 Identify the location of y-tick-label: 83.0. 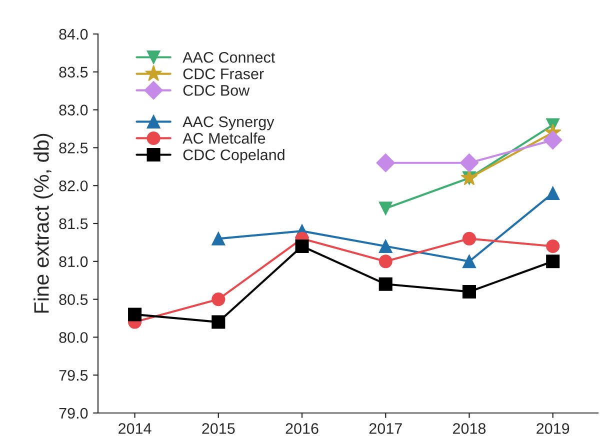
(73, 110).